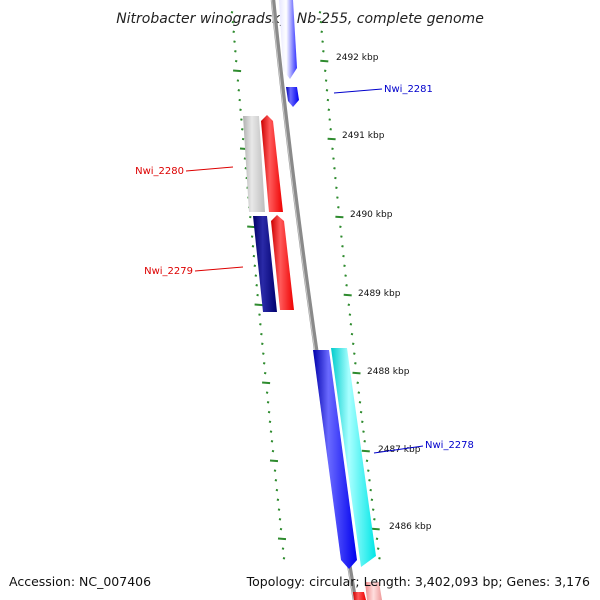  Describe the element at coordinates (388, 372) in the screenshot. I see `kbp-label: 2488 kbp` at that location.